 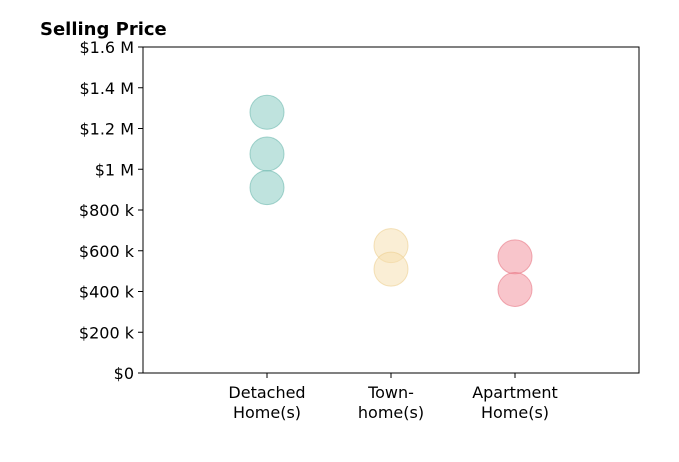 What do you see at coordinates (107, 332) in the screenshot?
I see `y-tick-label: $200 k` at bounding box center [107, 332].